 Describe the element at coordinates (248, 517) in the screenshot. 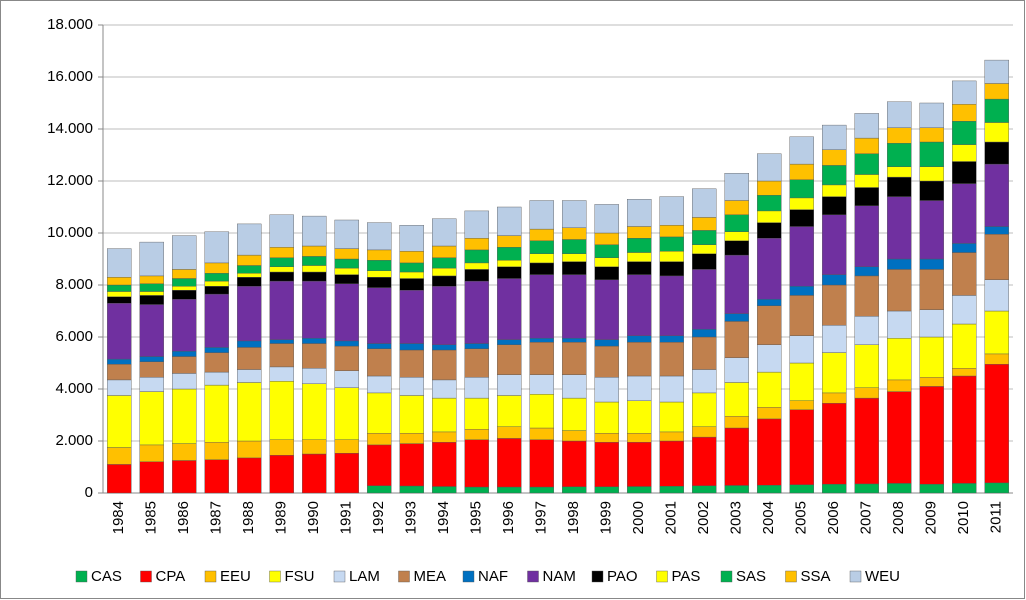

I see `x-tick-label: 1988` at that location.